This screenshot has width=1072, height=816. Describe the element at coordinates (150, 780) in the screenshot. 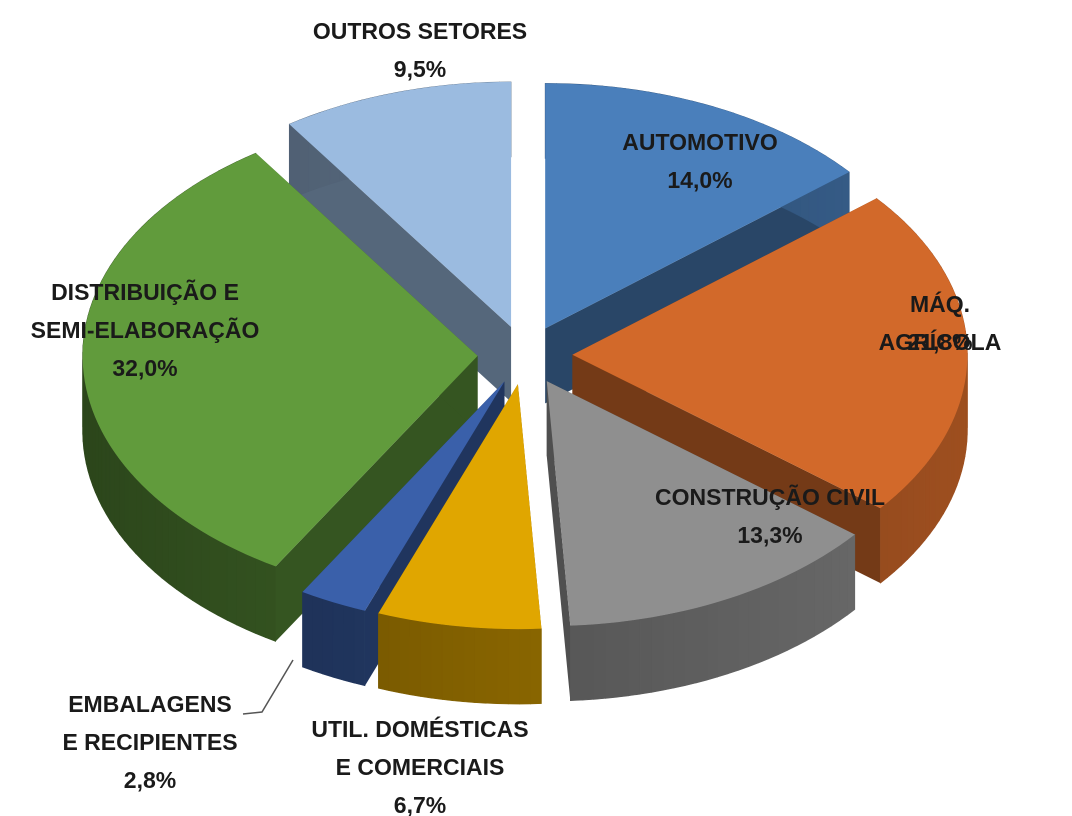

I see `value-label: 2,8%` at that location.